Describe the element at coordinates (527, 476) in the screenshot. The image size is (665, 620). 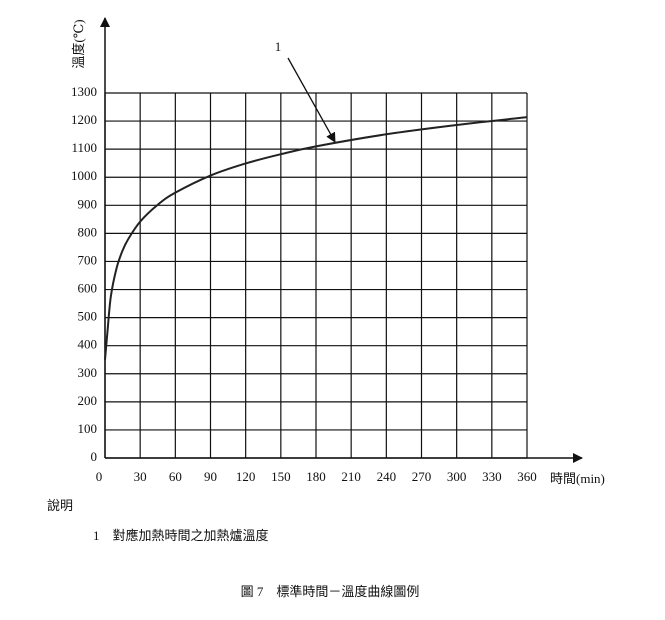
I see `x-tick-label: 360` at that location.